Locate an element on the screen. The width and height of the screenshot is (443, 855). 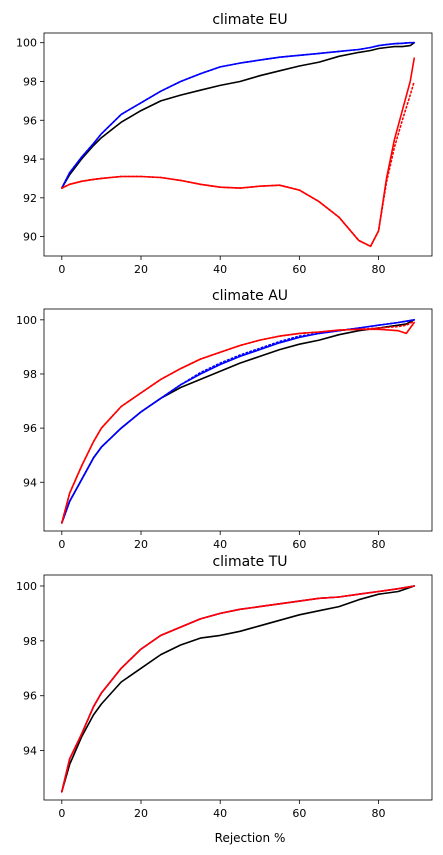
y-tick-label: 90 is located at coordinates (30, 237).